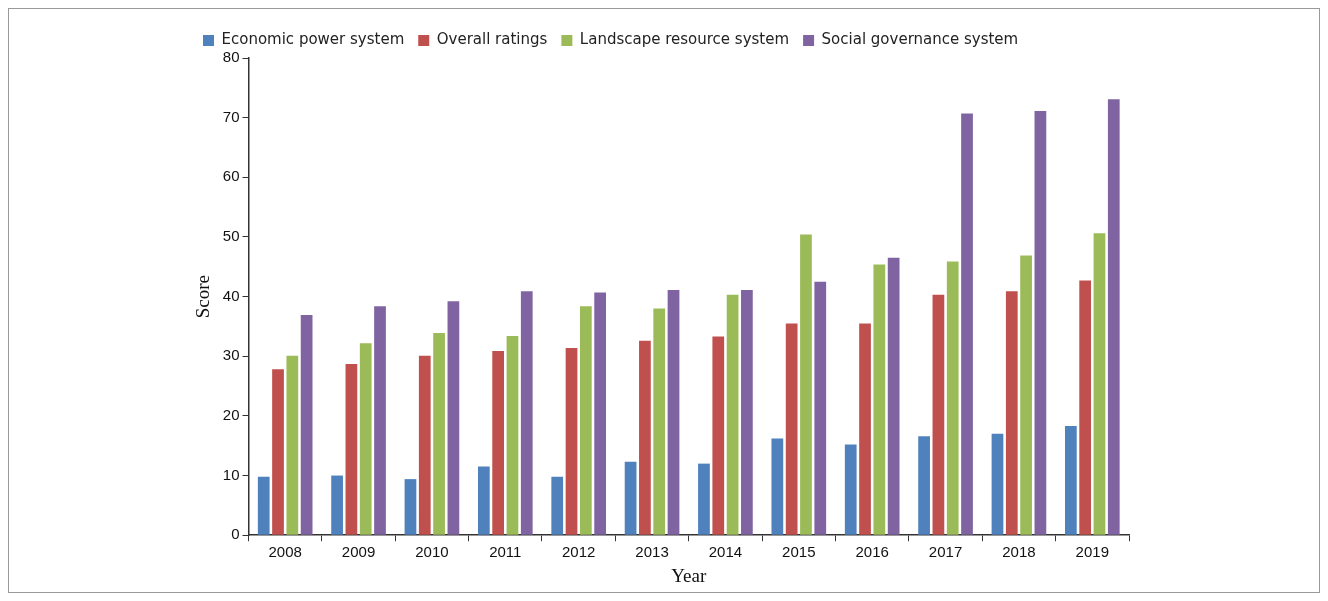 The image size is (1328, 601). I want to click on legend-label: Landscape resource system, so click(684, 39).